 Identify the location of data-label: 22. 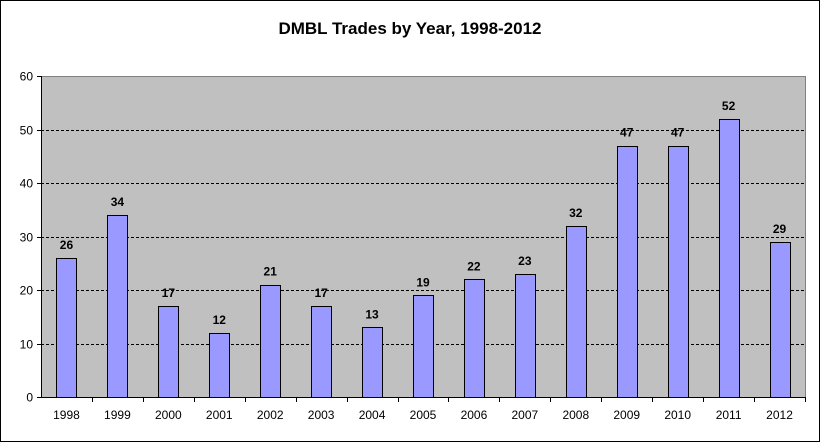
(474, 266).